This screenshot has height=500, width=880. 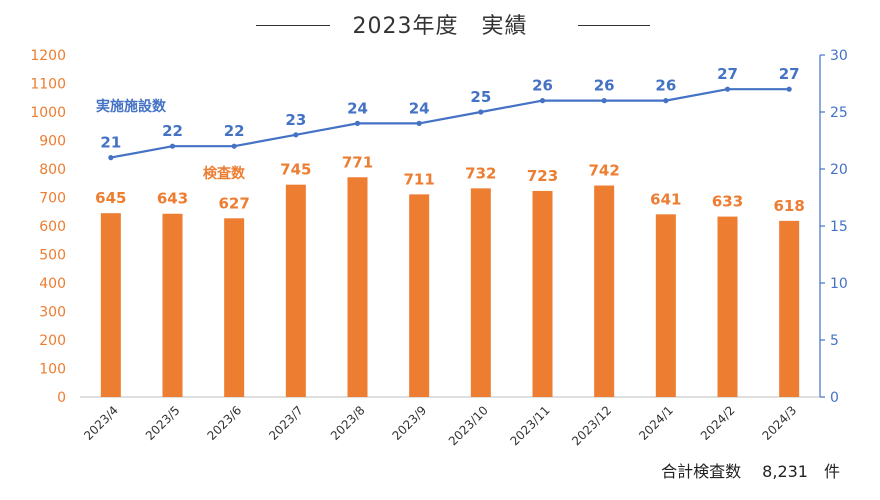 What do you see at coordinates (839, 113) in the screenshot?
I see `right-axis-tick-label: 25` at bounding box center [839, 113].